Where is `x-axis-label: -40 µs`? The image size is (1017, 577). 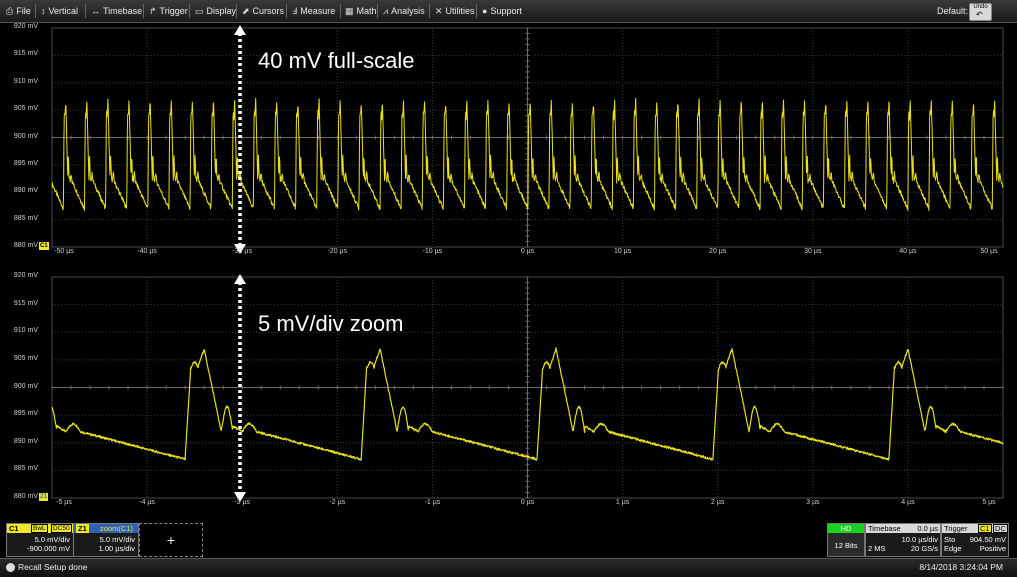 x-axis-label: -40 µs is located at coordinates (147, 251).